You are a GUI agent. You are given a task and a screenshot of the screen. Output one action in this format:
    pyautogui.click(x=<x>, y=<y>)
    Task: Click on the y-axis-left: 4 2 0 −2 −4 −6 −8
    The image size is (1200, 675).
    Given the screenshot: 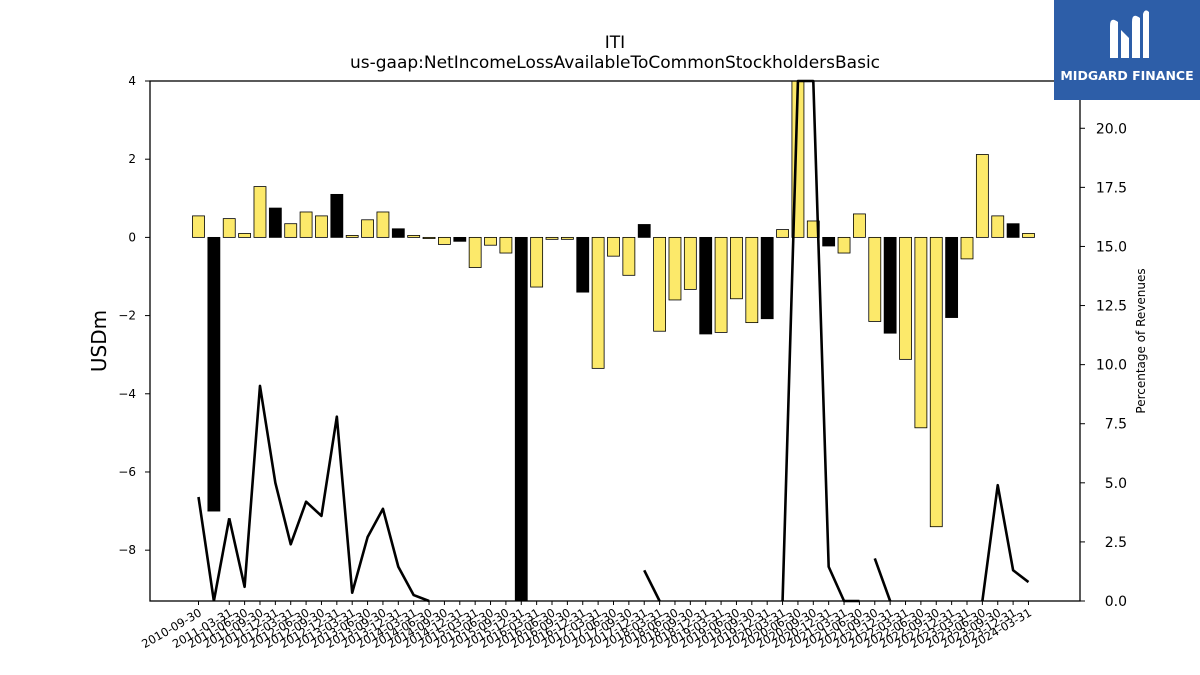 What is the action you would take?
    pyautogui.click(x=134, y=315)
    